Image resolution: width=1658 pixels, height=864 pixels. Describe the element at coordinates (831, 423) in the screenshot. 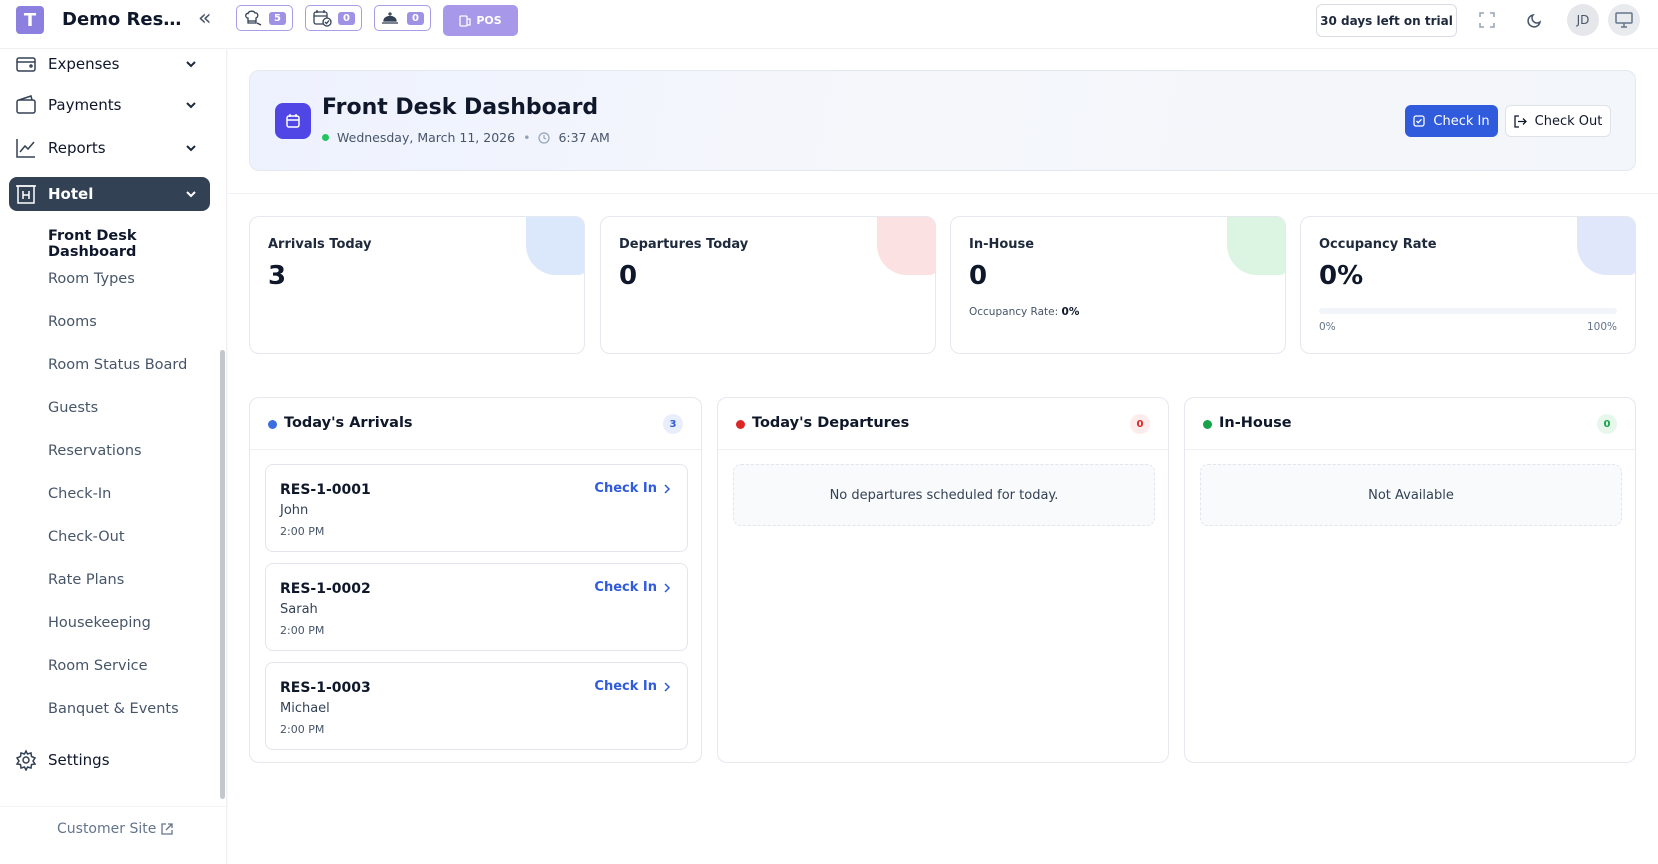

I see `panel-title: Today's Departures` at that location.